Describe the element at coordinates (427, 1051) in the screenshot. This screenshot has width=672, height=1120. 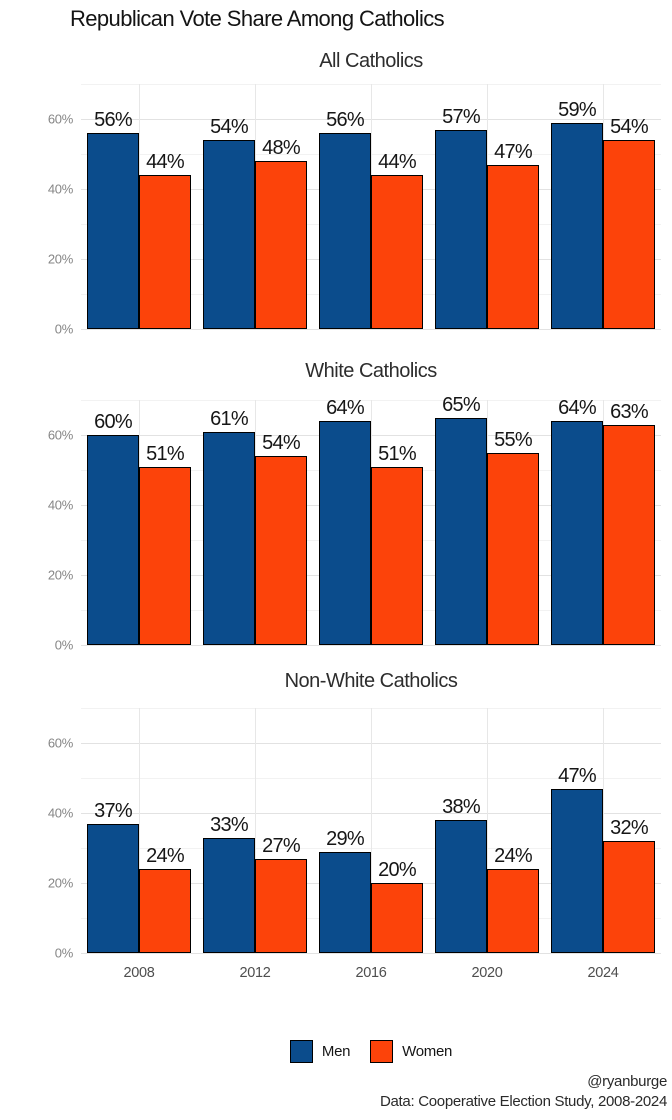
I see `legend-label-women: Women` at that location.